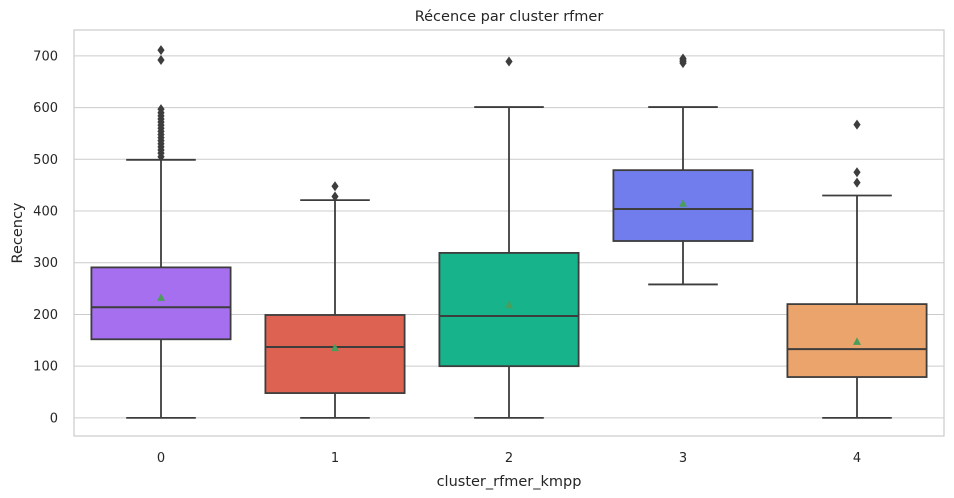 The height and width of the screenshot is (498, 954). What do you see at coordinates (335, 458) in the screenshot?
I see `x-tick-label: 1` at bounding box center [335, 458].